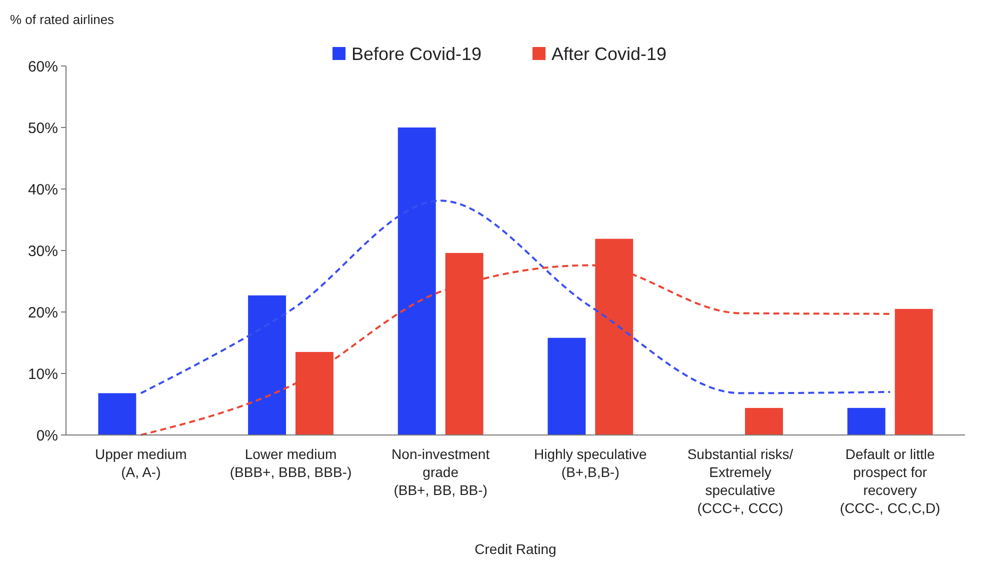 This screenshot has height=562, width=985. Describe the element at coordinates (43, 251) in the screenshot. I see `y-tick-label: 30%` at that location.